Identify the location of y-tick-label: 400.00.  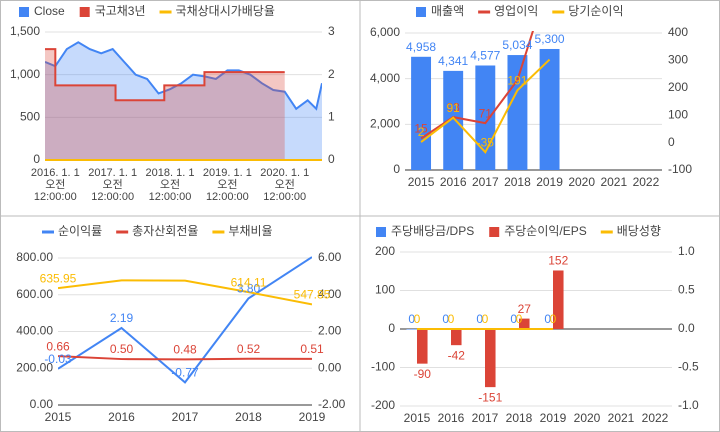
(34, 331).